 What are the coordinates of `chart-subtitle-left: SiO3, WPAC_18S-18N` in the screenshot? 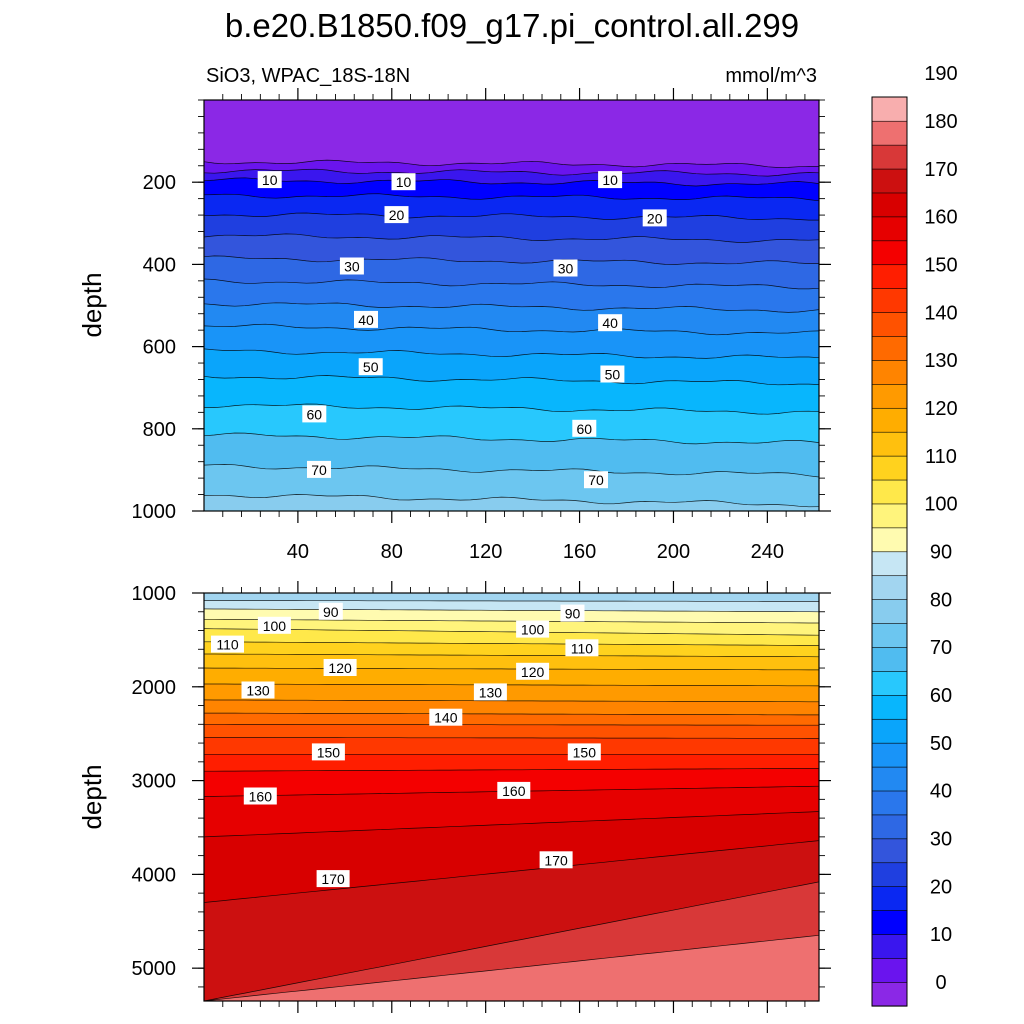 It's located at (308, 76).